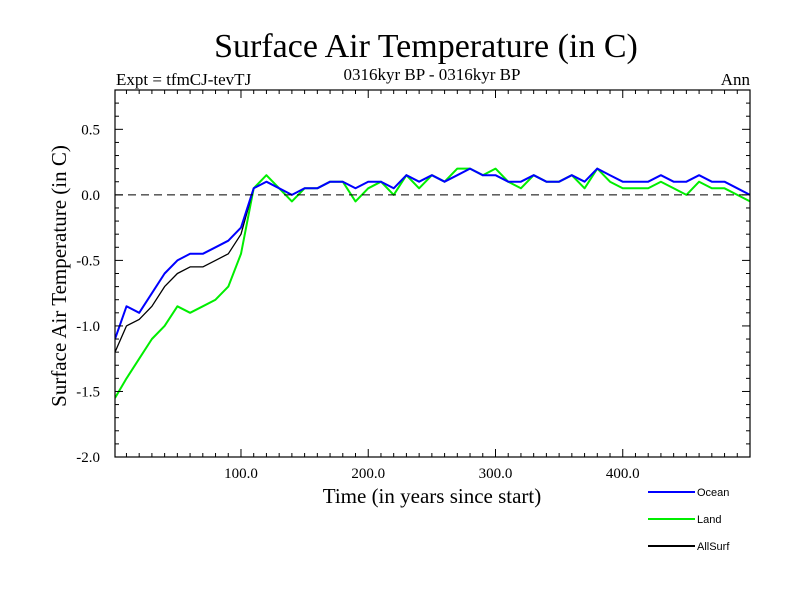 The image size is (800, 600). Describe the element at coordinates (88, 261) in the screenshot. I see `y-tick-label: -0.5` at that location.